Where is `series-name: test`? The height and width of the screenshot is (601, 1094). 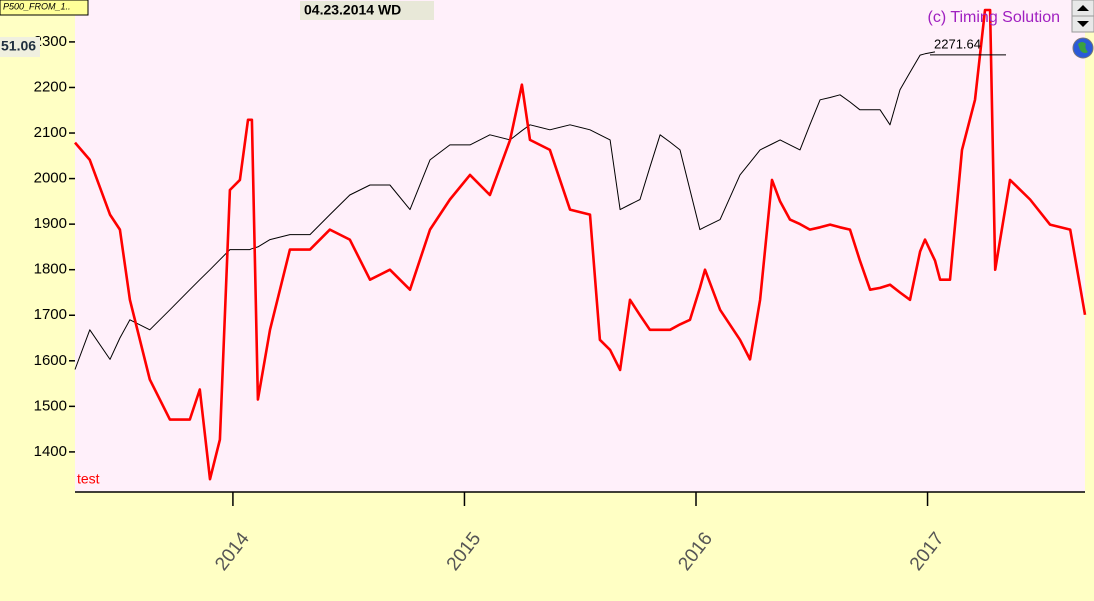 series-name: test is located at coordinates (88, 479).